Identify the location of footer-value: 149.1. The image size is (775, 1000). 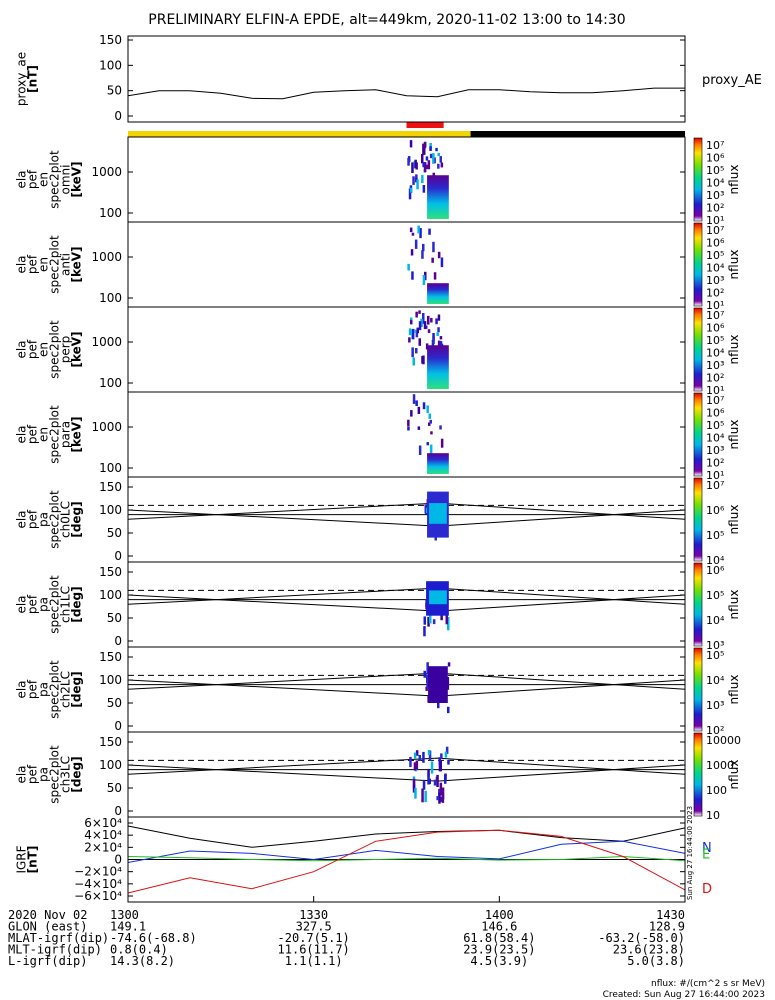
(128, 927).